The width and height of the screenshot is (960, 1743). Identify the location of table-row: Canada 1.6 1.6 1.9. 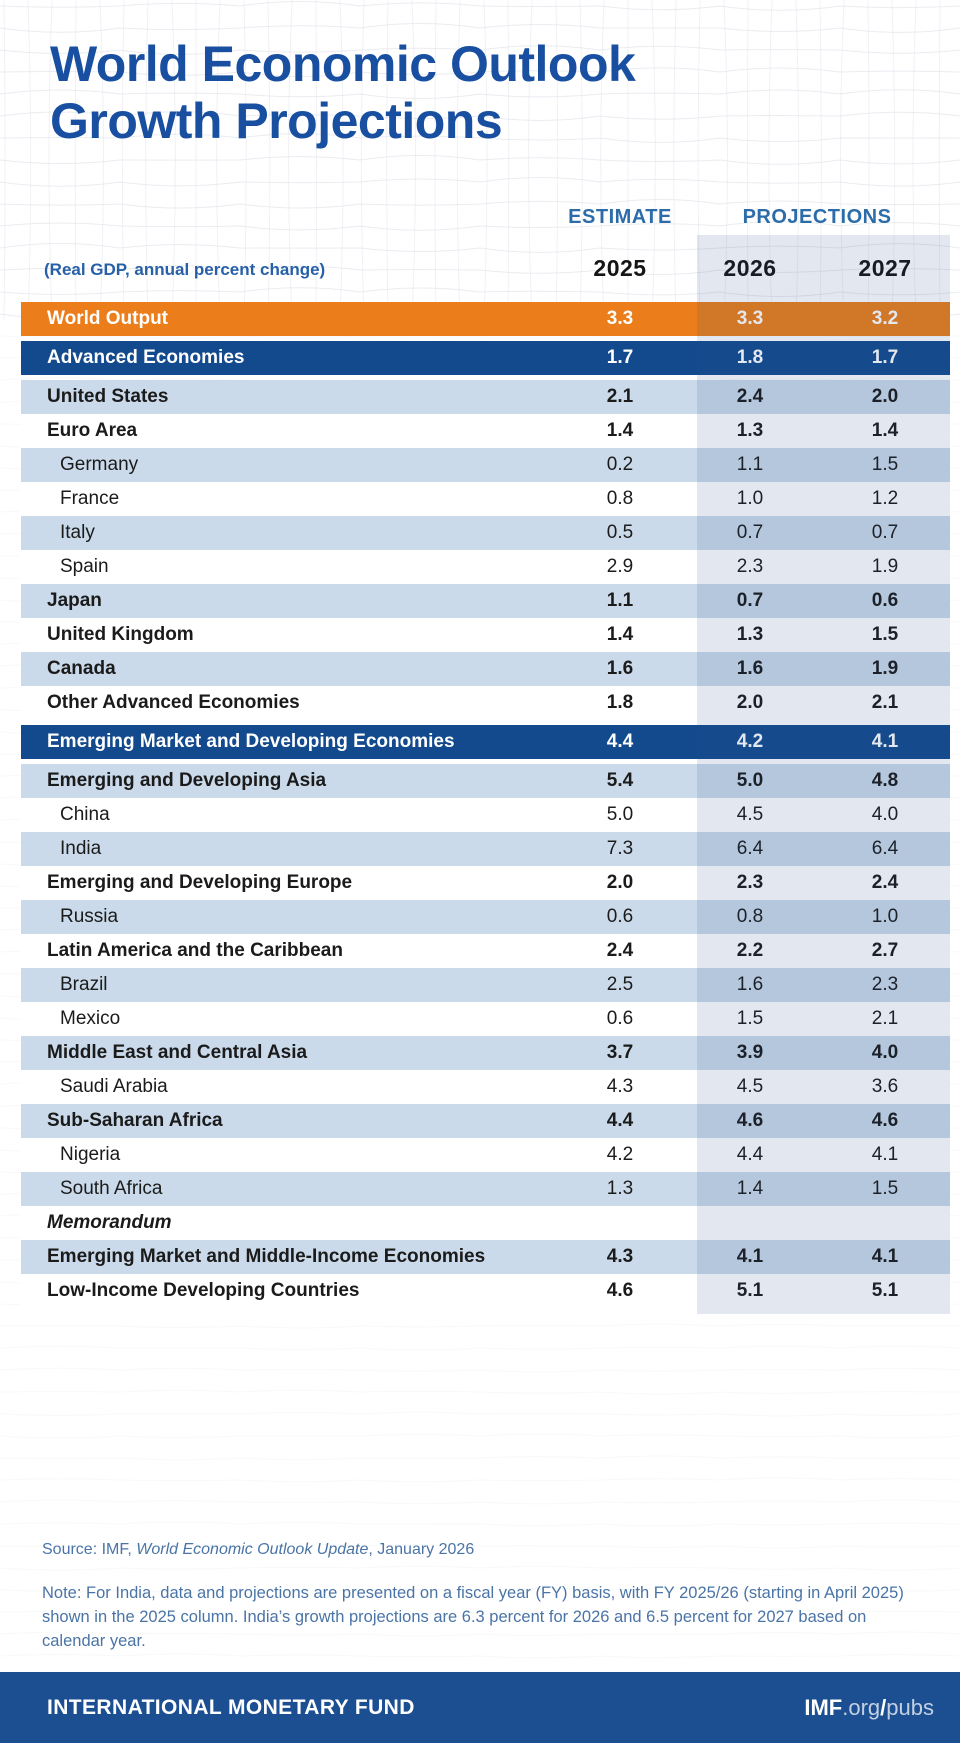
(485, 669).